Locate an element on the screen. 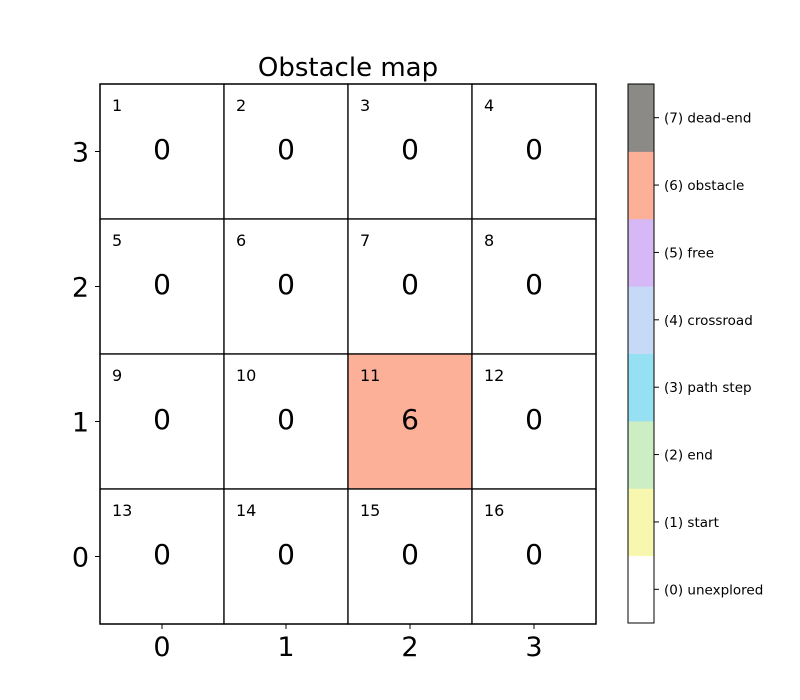 This screenshot has height=700, width=800. cell-id-label: 8 is located at coordinates (489, 240).